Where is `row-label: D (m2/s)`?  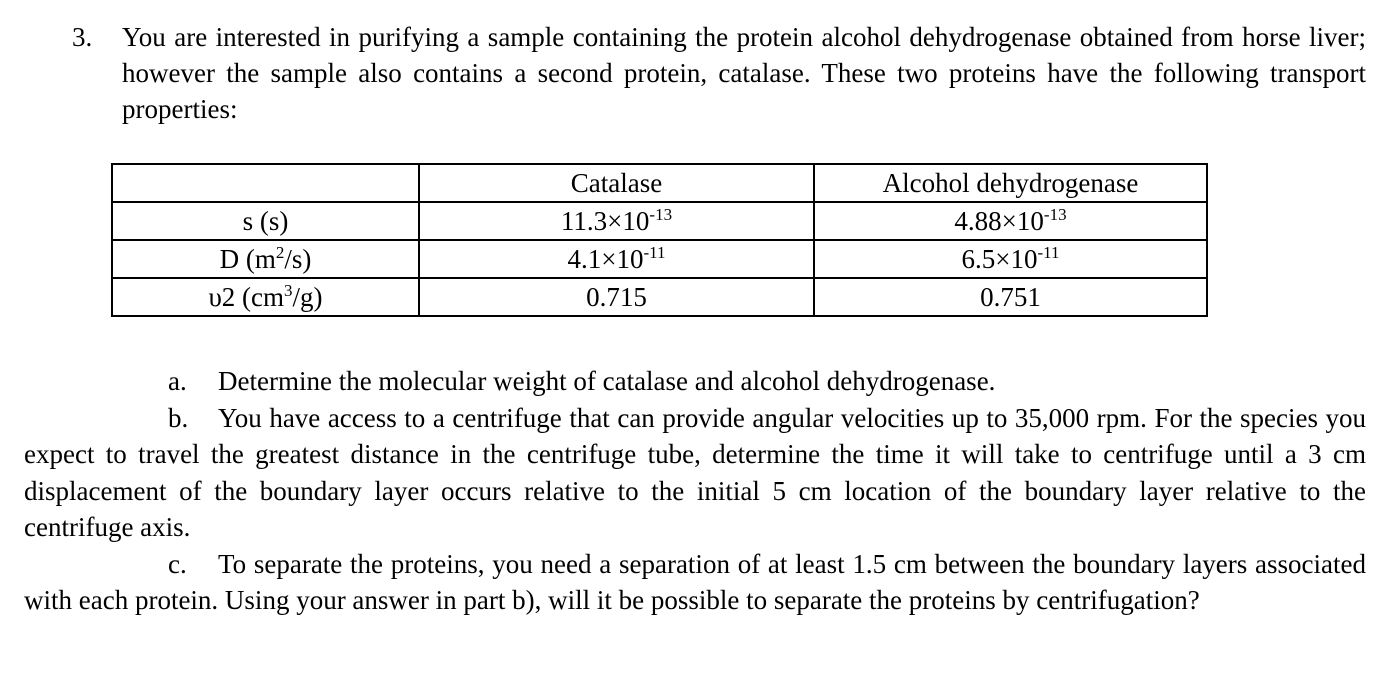 row-label: D (m2/s) is located at coordinates (265, 259).